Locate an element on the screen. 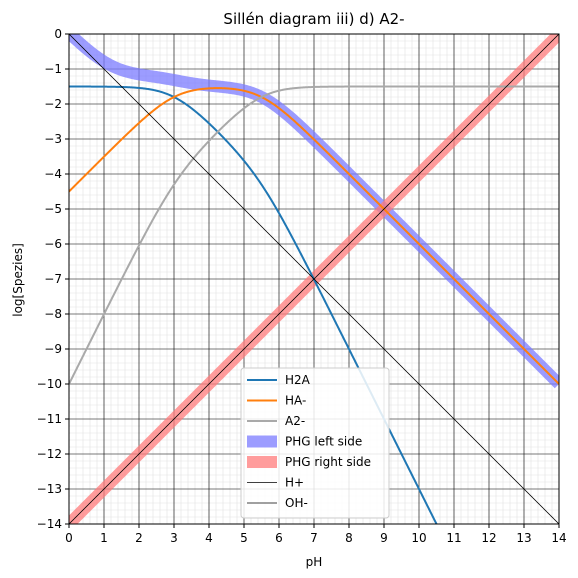 The height and width of the screenshot is (578, 578). y-tick-label: 0 is located at coordinates (58, 34).